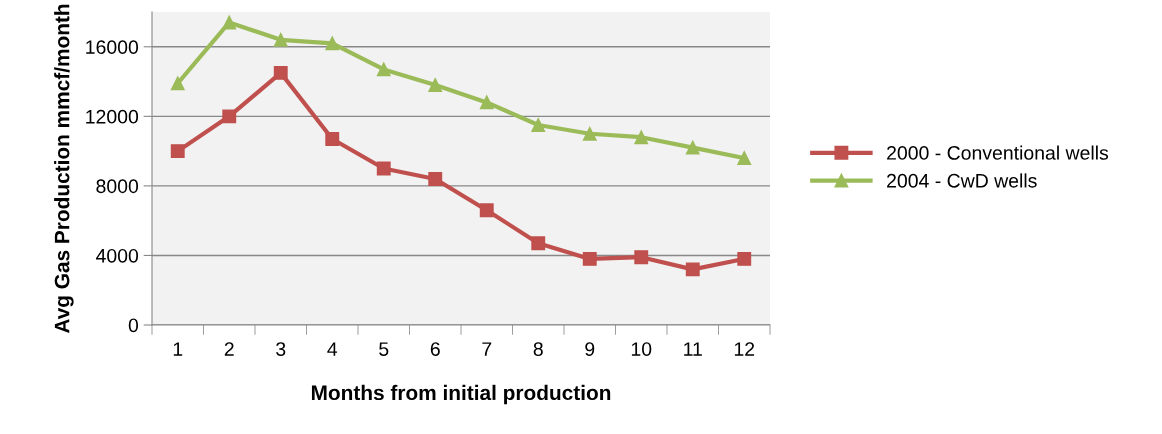 Image resolution: width=1162 pixels, height=434 pixels. I want to click on x-tick-label: 7, so click(487, 349).